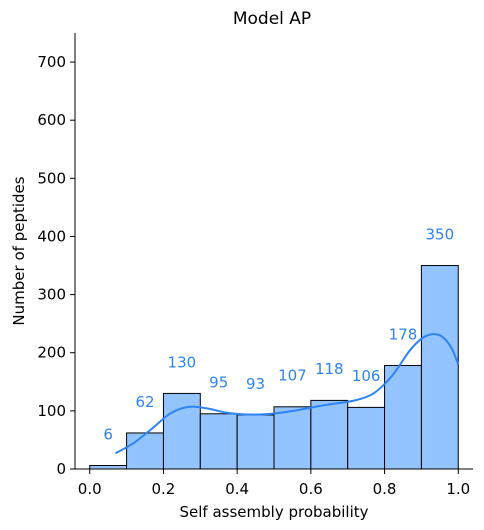 This screenshot has height=530, width=484. I want to click on x-tick-label: 1.0, so click(458, 489).